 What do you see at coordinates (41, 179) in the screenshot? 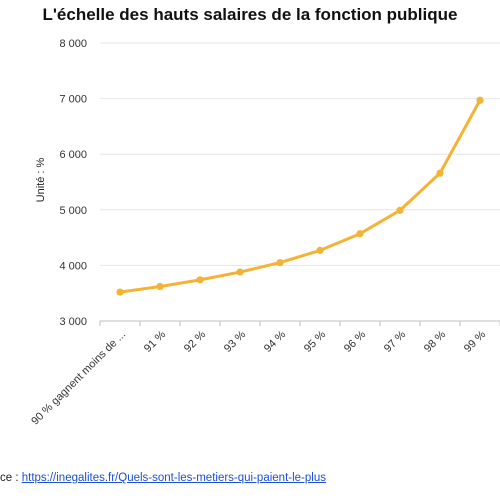
I see `y-axis-label: Unité : %` at bounding box center [41, 179].